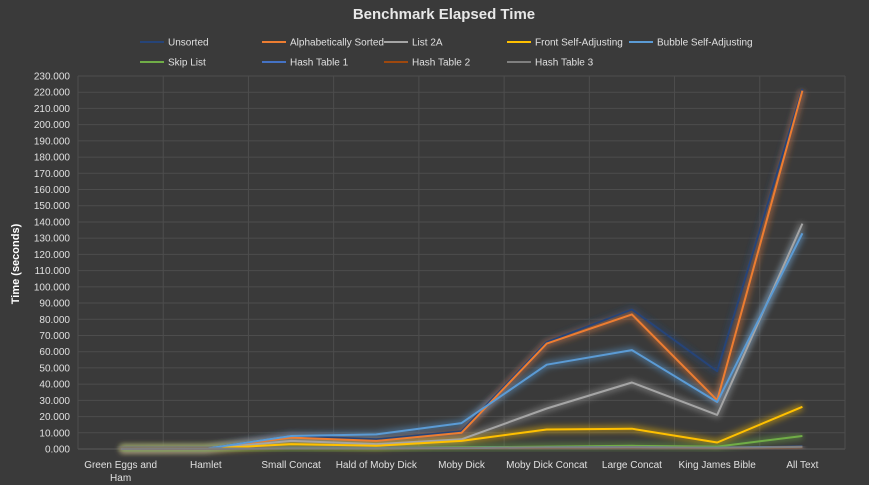 The height and width of the screenshot is (485, 869). What do you see at coordinates (52, 125) in the screenshot?
I see `y-tick-label: 200.000` at bounding box center [52, 125].